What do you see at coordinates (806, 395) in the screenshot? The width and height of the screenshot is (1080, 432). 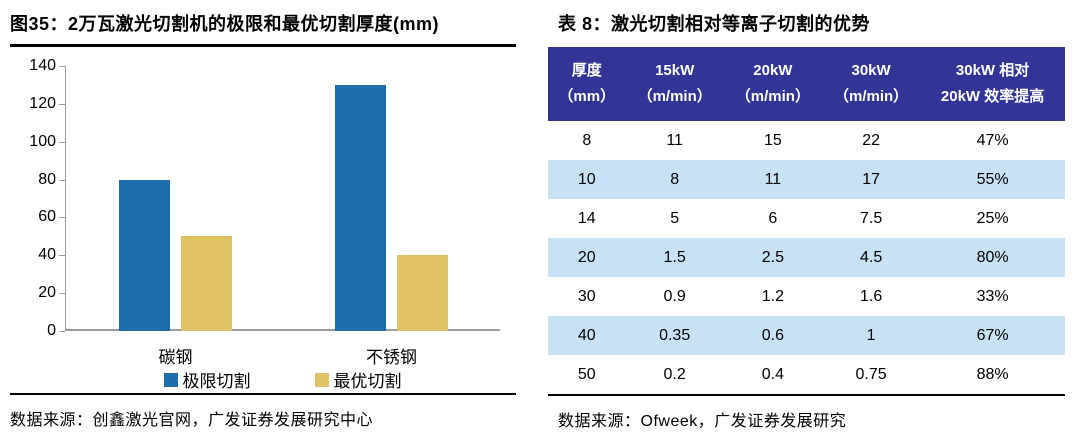 I see `table-bottom-rule` at bounding box center [806, 395].